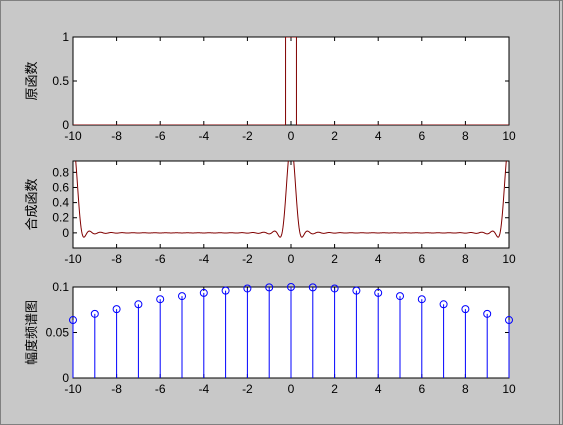 The height and width of the screenshot is (425, 563). What do you see at coordinates (31, 332) in the screenshot?
I see `y-axis-label: 幅度频谱图` at bounding box center [31, 332].